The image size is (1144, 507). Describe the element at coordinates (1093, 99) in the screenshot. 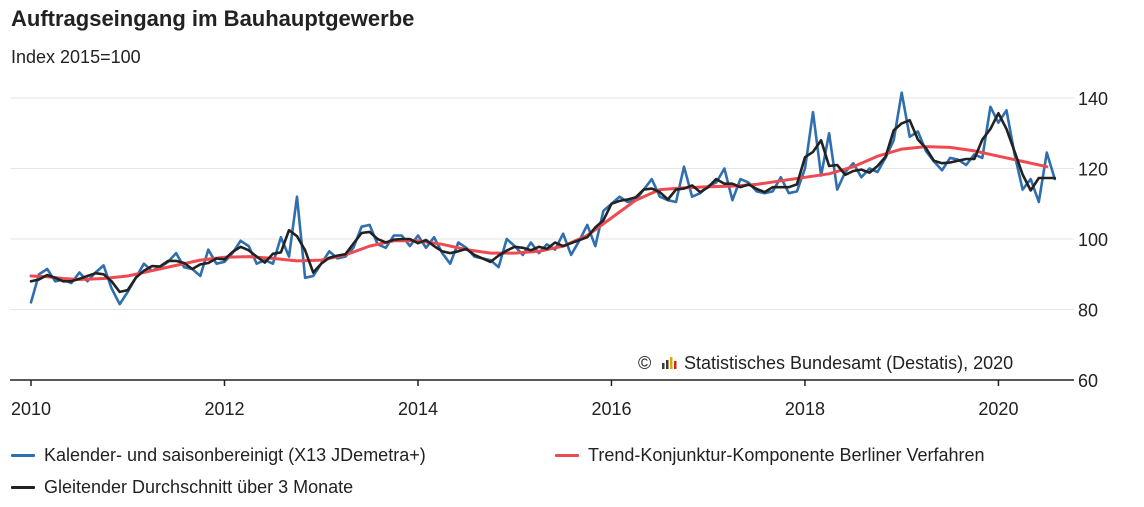

I see `y-tick-label-140: 140` at that location.